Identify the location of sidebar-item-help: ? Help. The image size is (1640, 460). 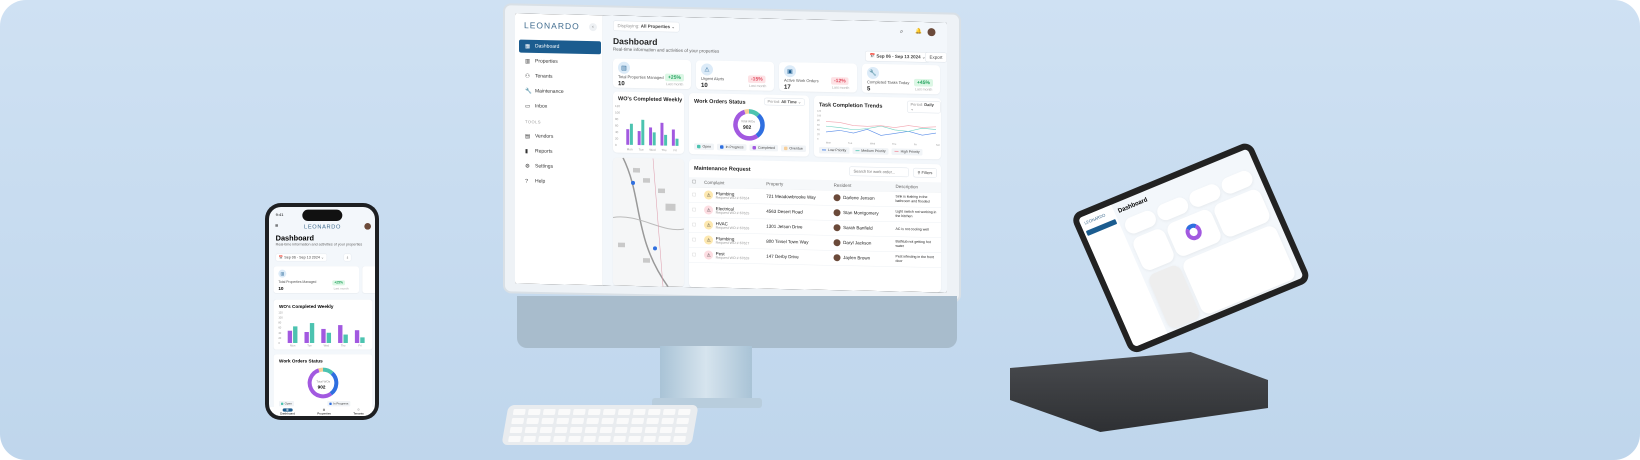
(560, 182).